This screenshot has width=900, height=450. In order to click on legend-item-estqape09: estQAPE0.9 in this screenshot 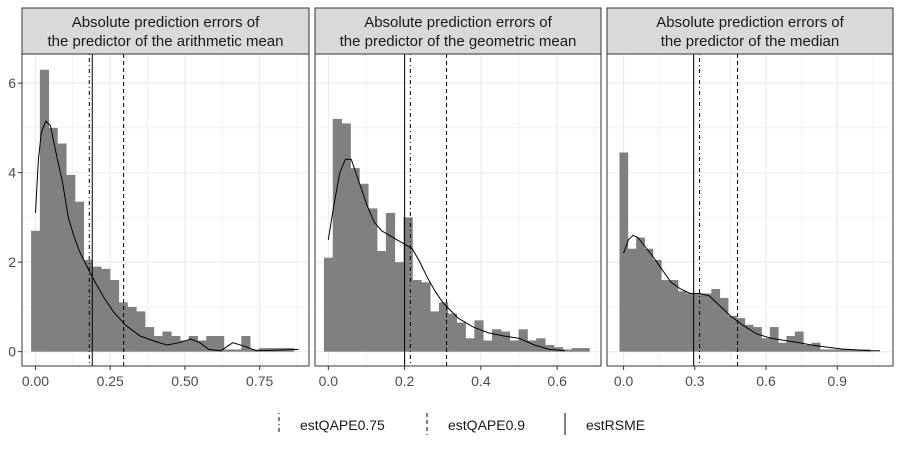, I will do `click(475, 424)`.